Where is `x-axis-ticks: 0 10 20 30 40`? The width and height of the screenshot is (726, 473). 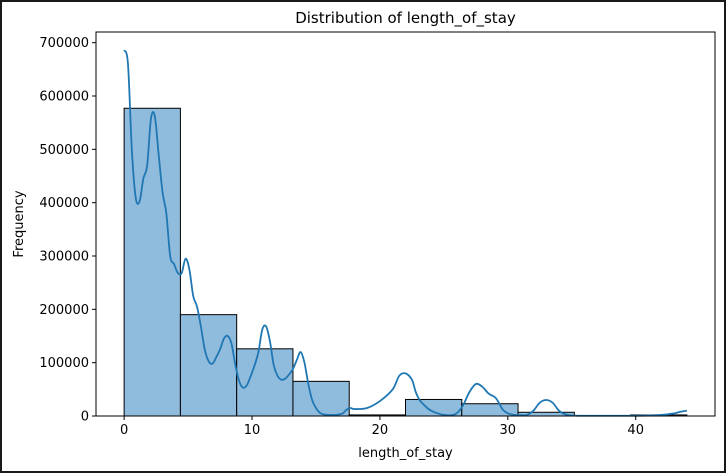 x-axis-ticks: 0 10 20 30 40 is located at coordinates (382, 427).